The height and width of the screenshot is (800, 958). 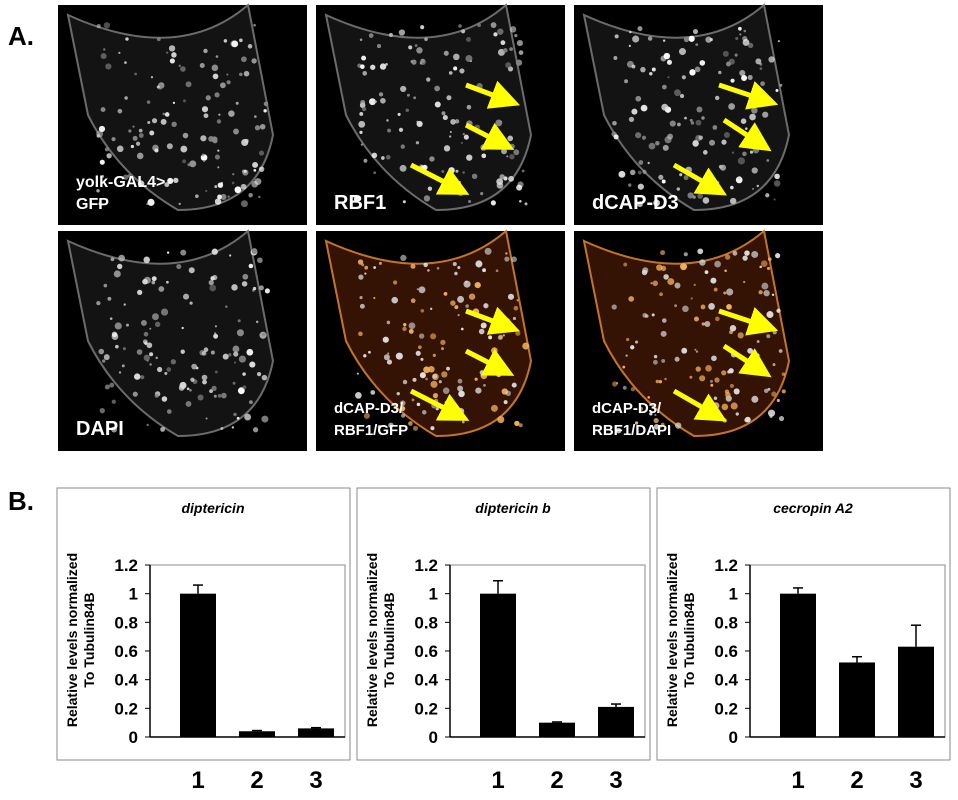 I want to click on bar, so click(x=498, y=665).